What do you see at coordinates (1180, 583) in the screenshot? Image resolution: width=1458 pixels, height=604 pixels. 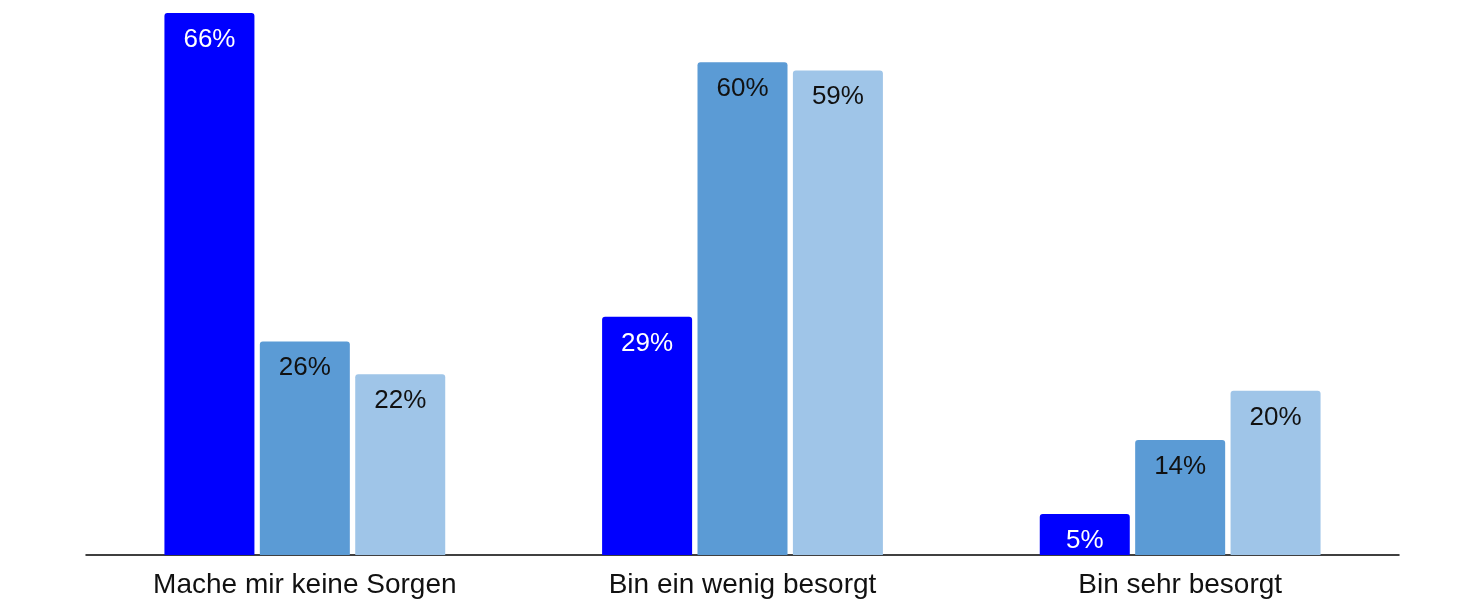 I see `x-tick-label: Bin sehr besorgt` at bounding box center [1180, 583].